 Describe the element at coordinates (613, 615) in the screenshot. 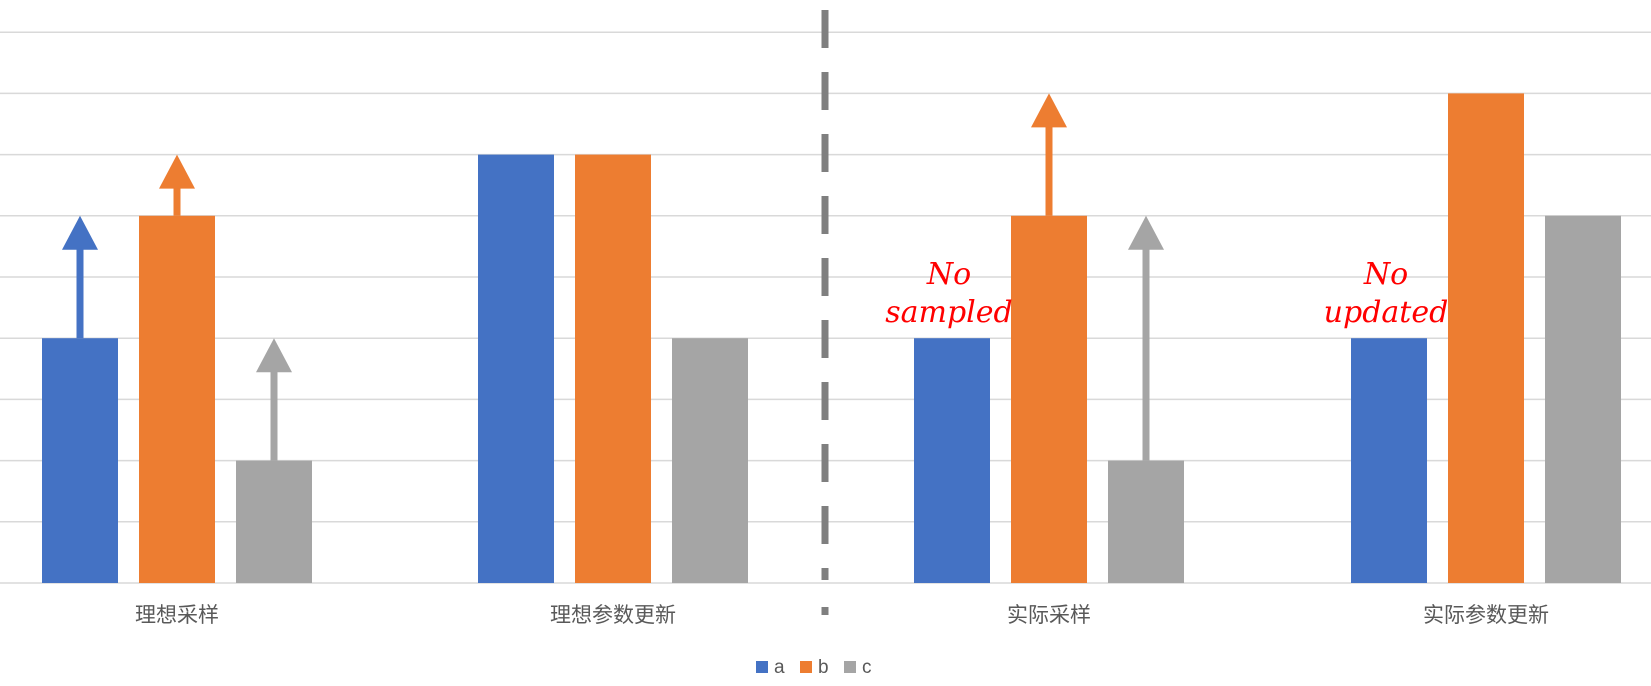

I see `category-label: 理想参数更新` at that location.